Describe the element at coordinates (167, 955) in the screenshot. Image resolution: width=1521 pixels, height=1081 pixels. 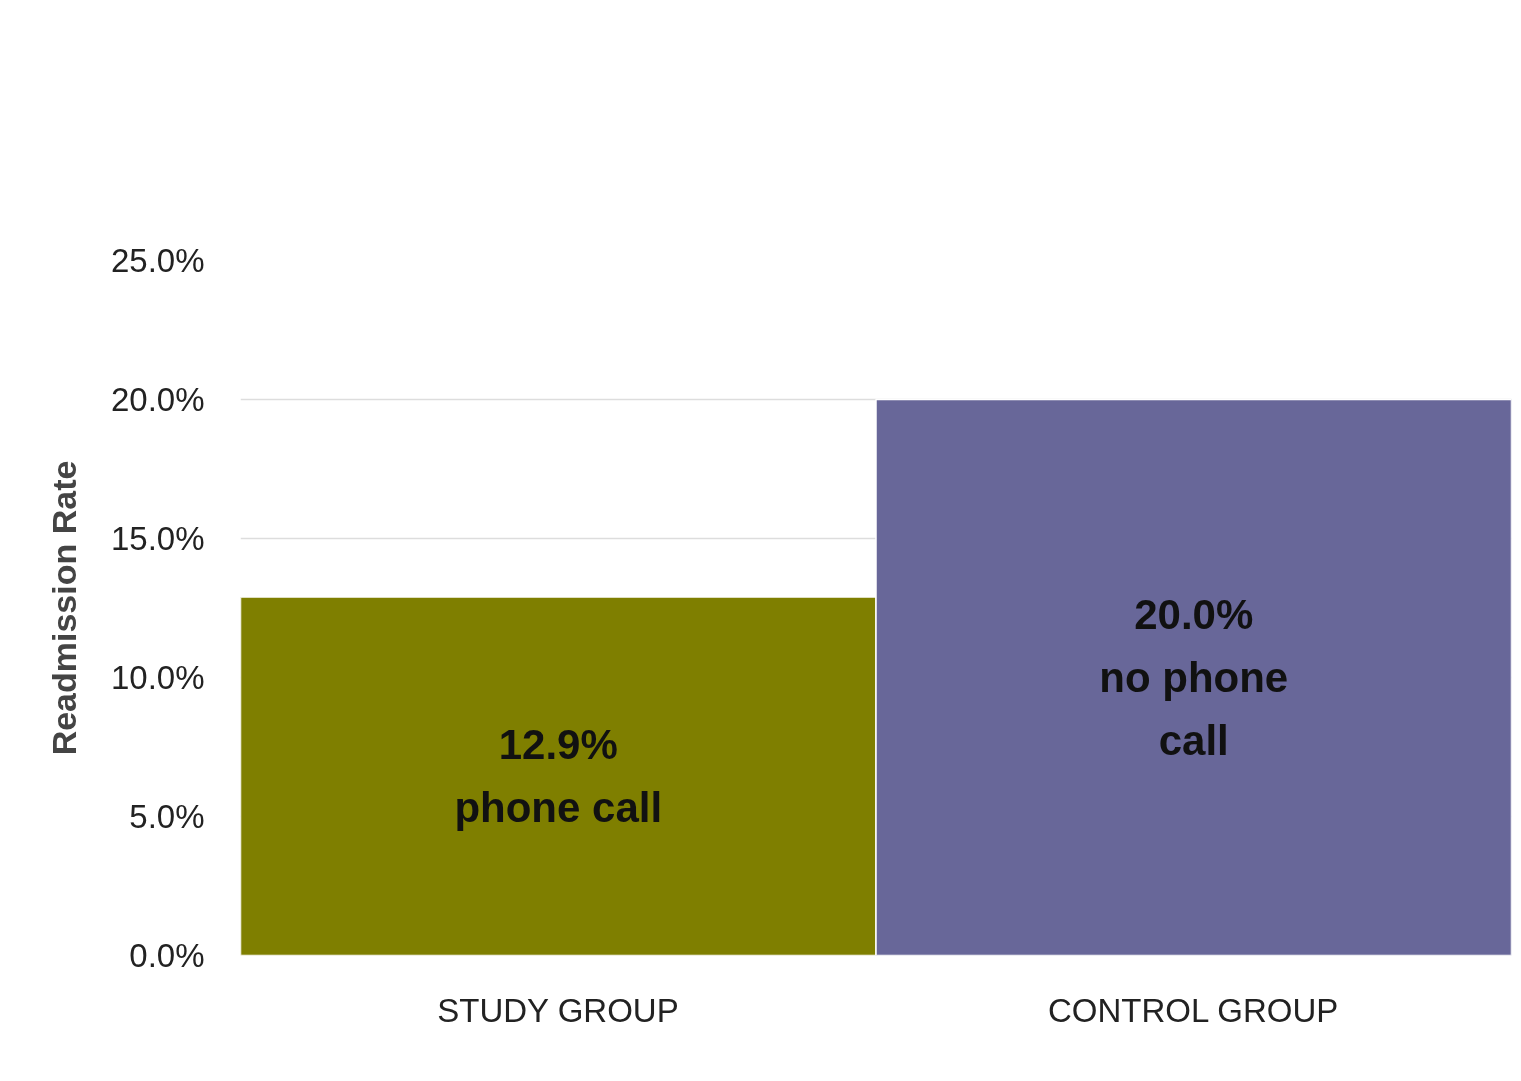
I see `y-tick-label: 0.0%` at that location.